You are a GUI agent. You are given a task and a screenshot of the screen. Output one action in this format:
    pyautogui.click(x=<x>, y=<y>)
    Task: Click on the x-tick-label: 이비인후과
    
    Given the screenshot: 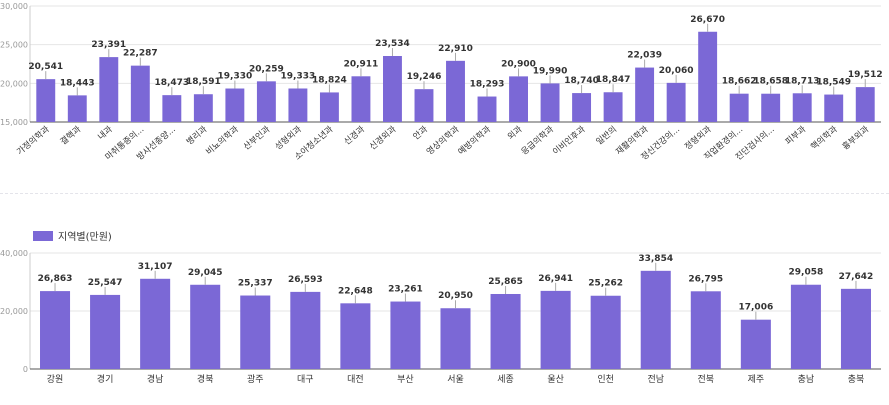 What is the action you would take?
    pyautogui.click(x=568, y=141)
    